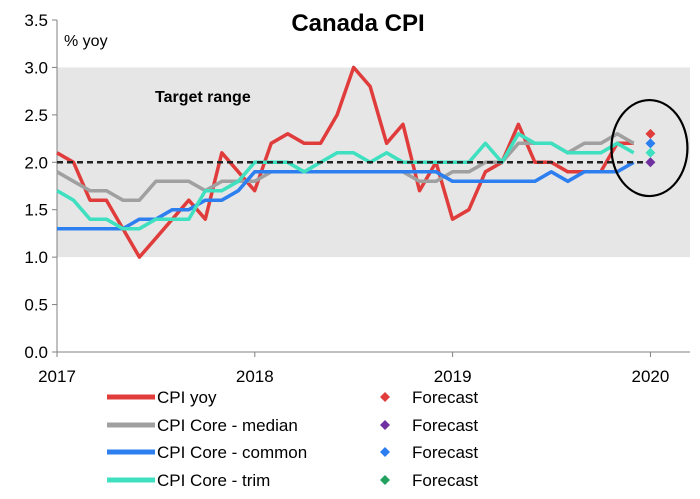  I want to click on legend-label-2: CPI Core - median, so click(227, 425).